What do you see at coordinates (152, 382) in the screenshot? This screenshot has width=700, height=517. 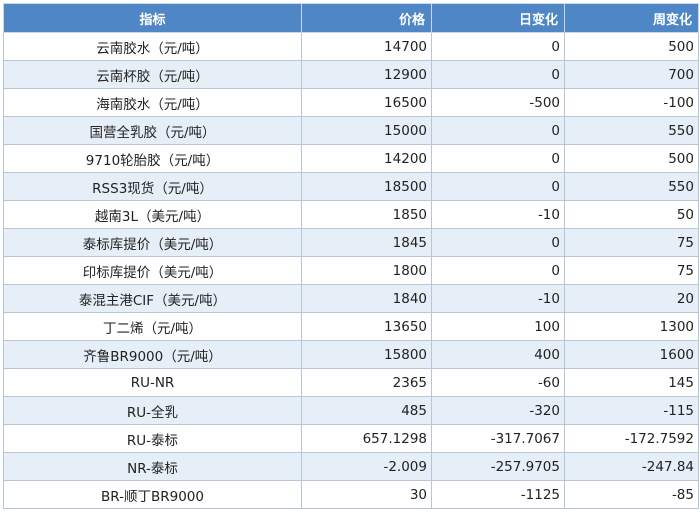 I see `cell-indicator: RU-NR` at bounding box center [152, 382].